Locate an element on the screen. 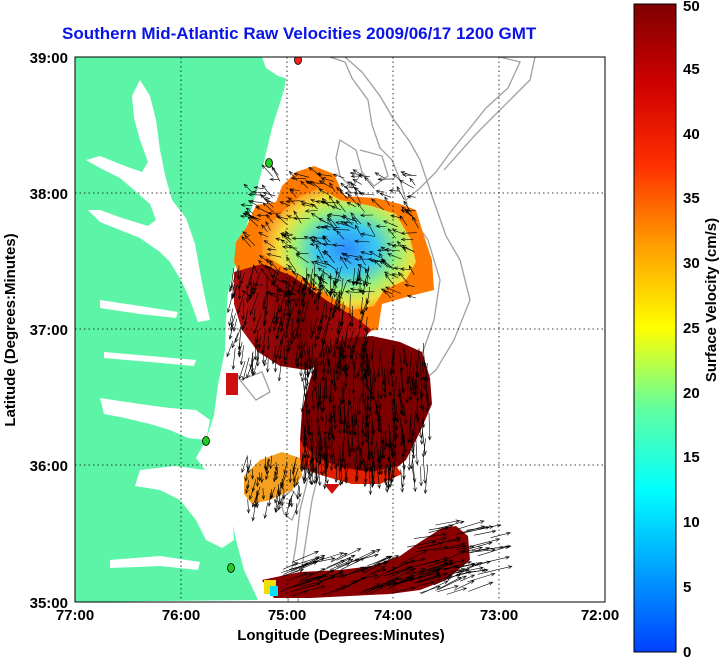 The height and width of the screenshot is (659, 724). colorbar-label: Surface Velocity (cm/s) is located at coordinates (711, 300).